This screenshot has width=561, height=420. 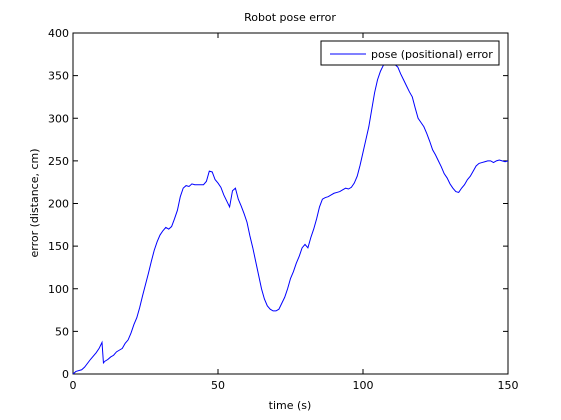 What do you see at coordinates (290, 405) in the screenshot?
I see `x-axis-label: time (s)` at bounding box center [290, 405].